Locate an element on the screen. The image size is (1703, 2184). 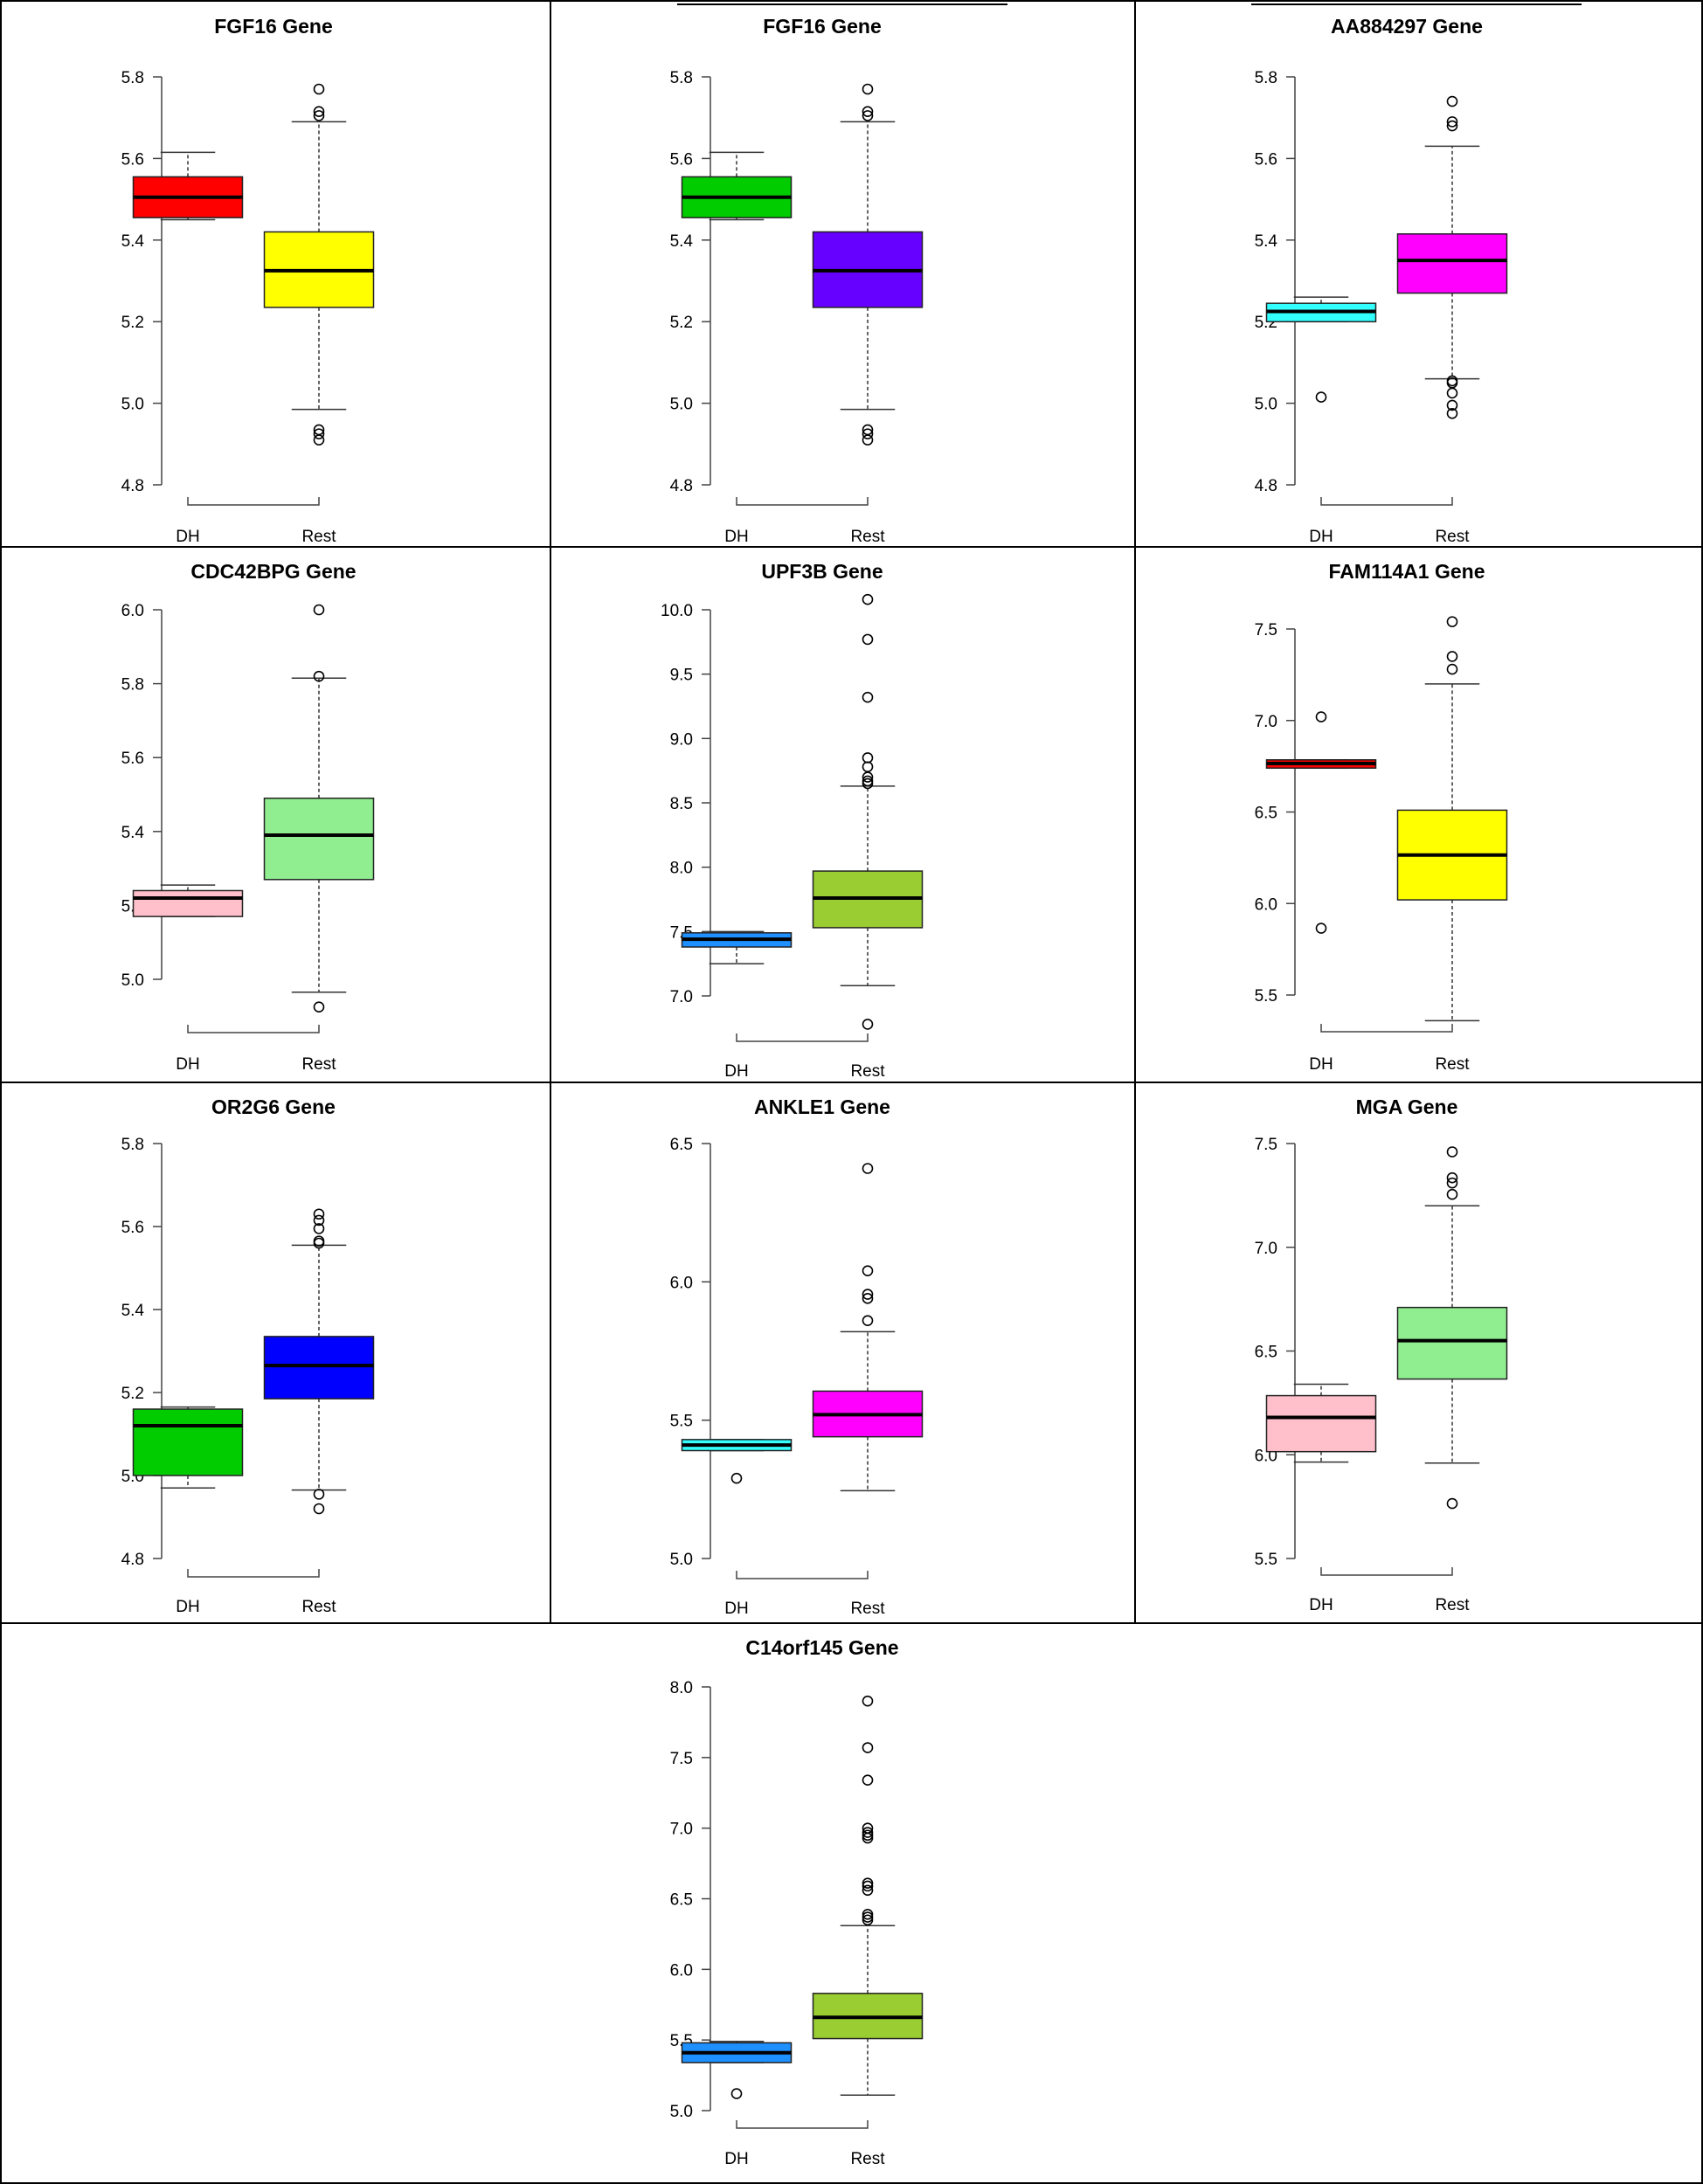
chart-title: CDC42BPG Gene is located at coordinates (273, 571).